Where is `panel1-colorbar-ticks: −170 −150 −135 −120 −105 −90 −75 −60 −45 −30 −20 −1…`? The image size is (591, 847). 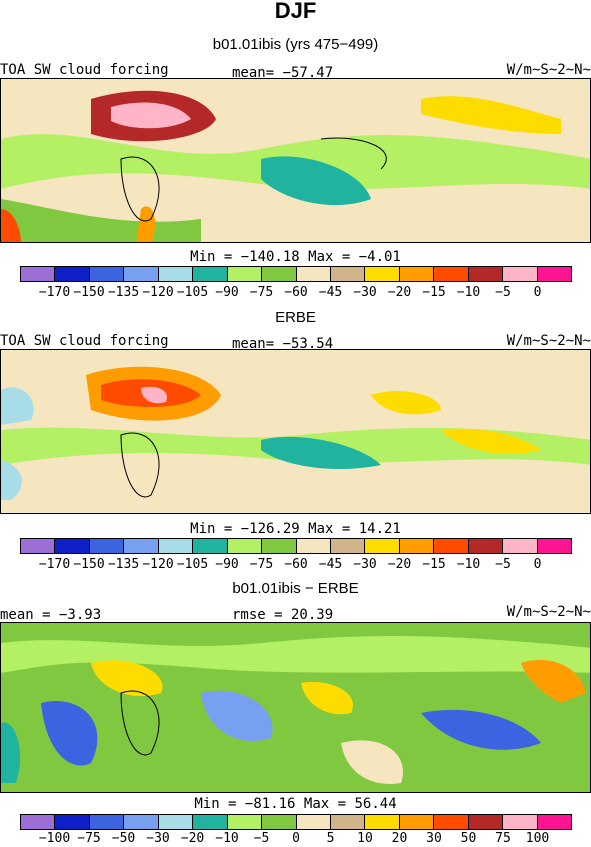
panel1-colorbar-ticks: −170 −150 −135 −120 −105 −90 −75 −60 −45 −30 −20 −1… is located at coordinates (296, 293).